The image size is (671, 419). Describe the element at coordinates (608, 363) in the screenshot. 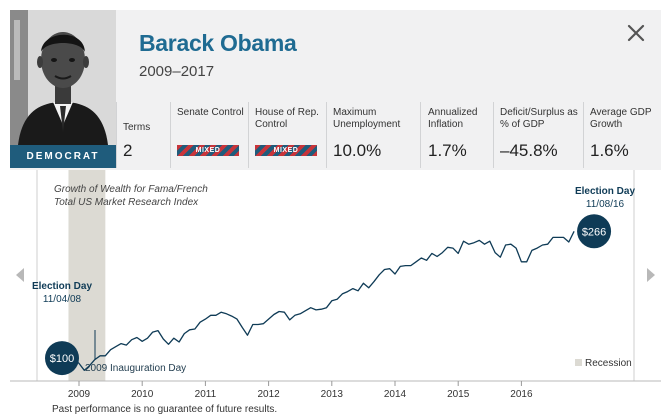

I see `recession-legend-label: Recession` at that location.